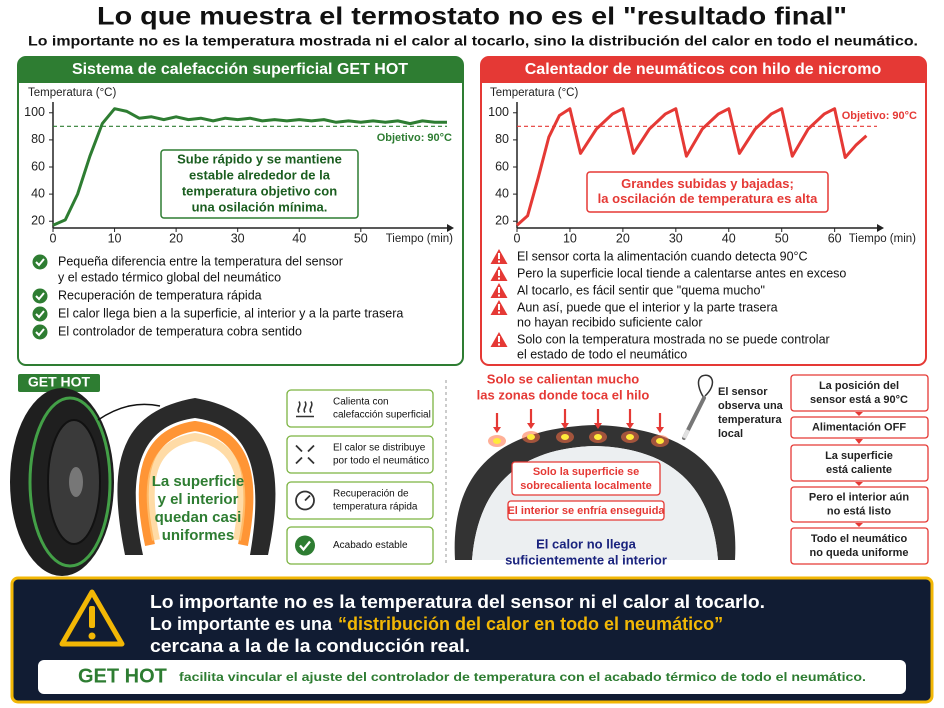  Describe the element at coordinates (198, 481) in the screenshot. I see `center-text: La superficie` at that location.